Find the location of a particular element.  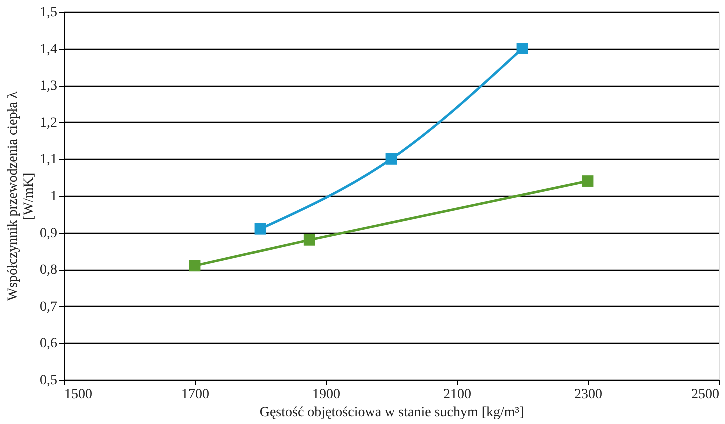

y-axis-title: Współczynnik przewodzenia ciepła λ [W/mK] is located at coordinates (21, 197).